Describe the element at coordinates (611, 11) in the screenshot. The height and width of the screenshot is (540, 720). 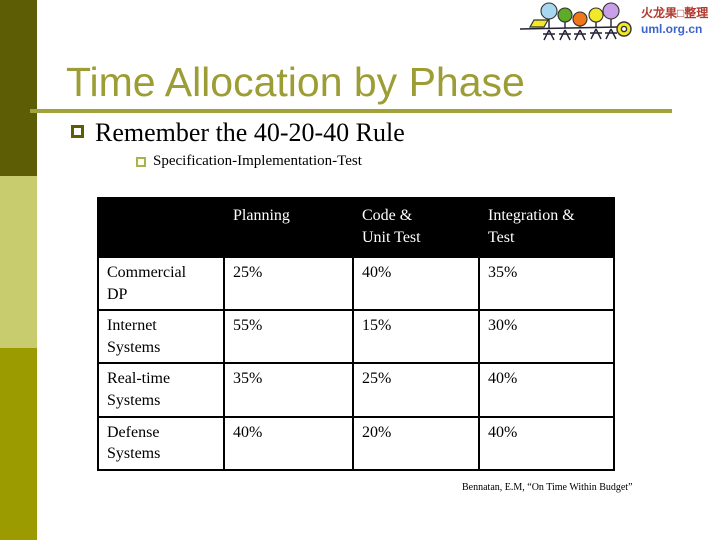
I see `logo-circle-purple` at that location.